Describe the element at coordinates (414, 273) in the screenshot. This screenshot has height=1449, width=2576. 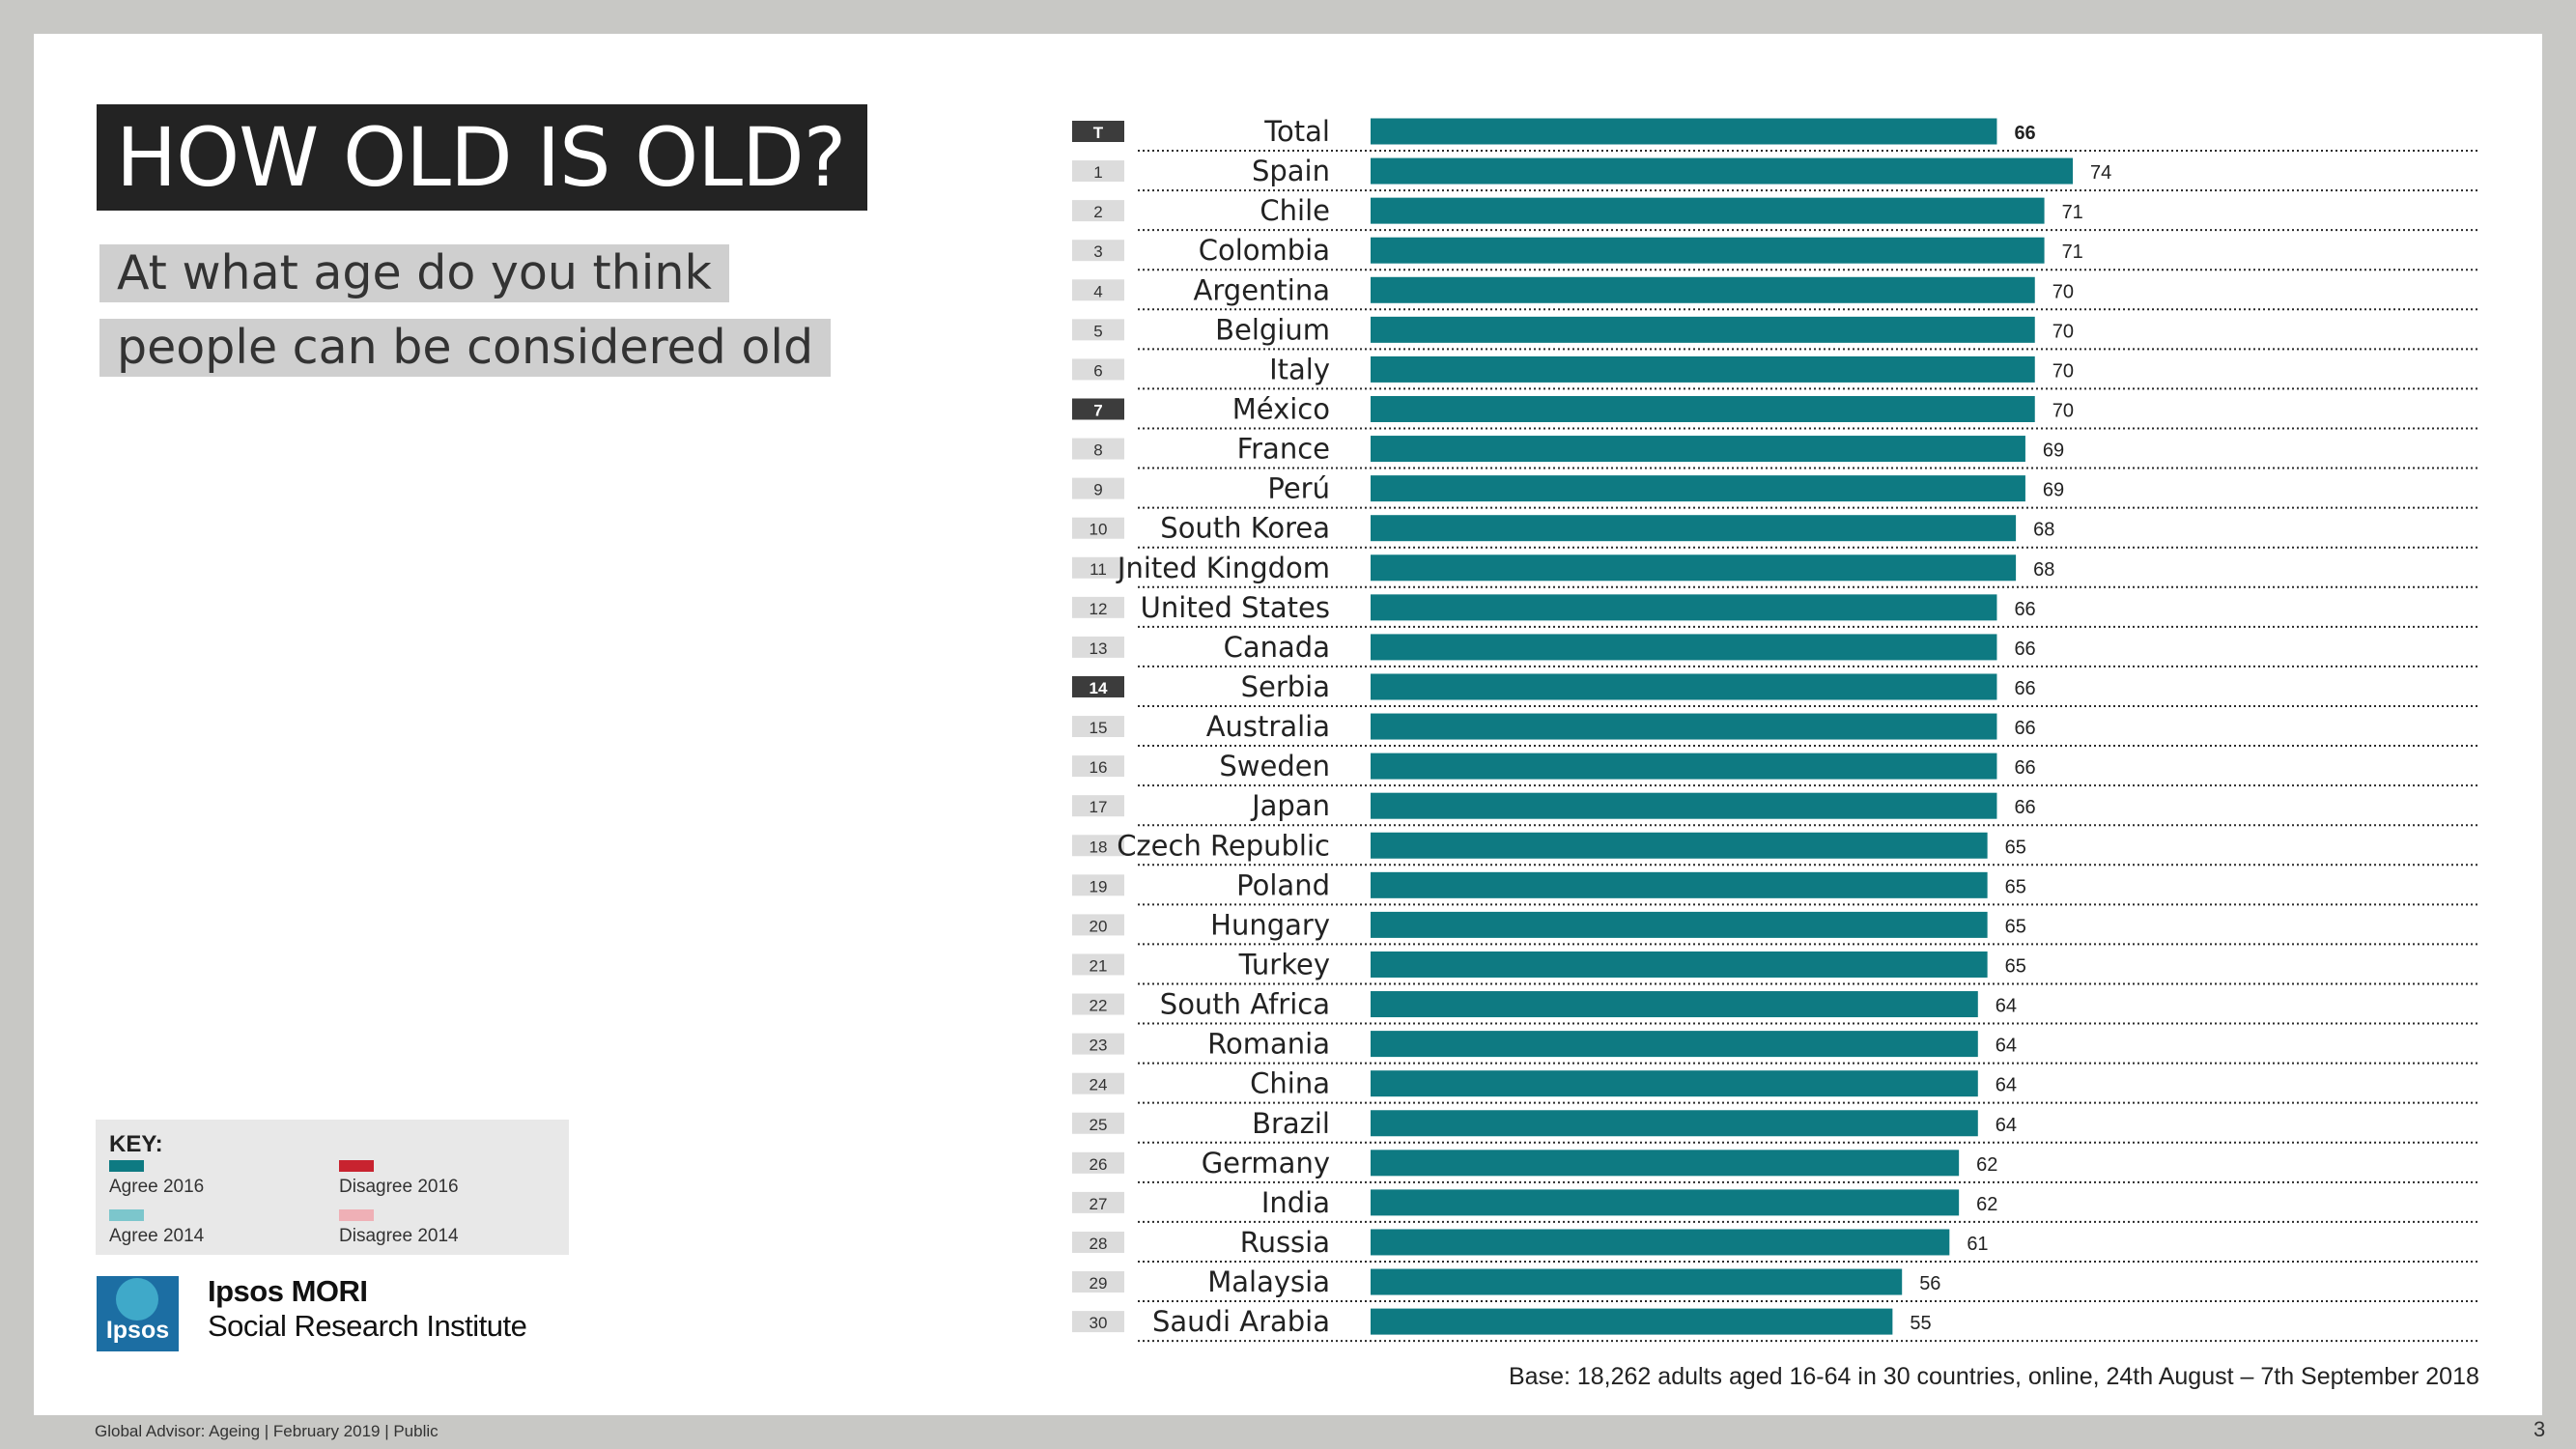
I see `subtitle-line-1: At what age do you think` at that location.